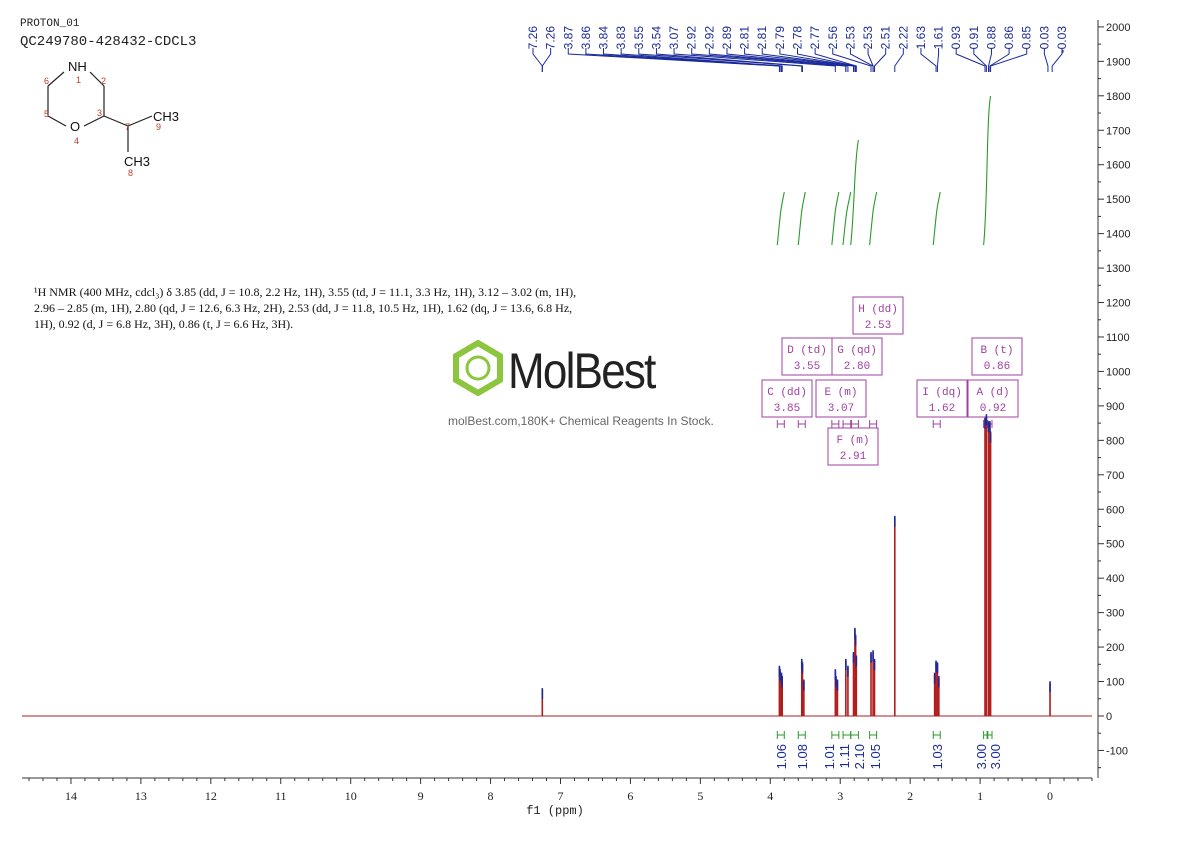 This screenshot has height=841, width=1190. Describe the element at coordinates (351, 796) in the screenshot. I see `x-tick-label: 10` at that location.